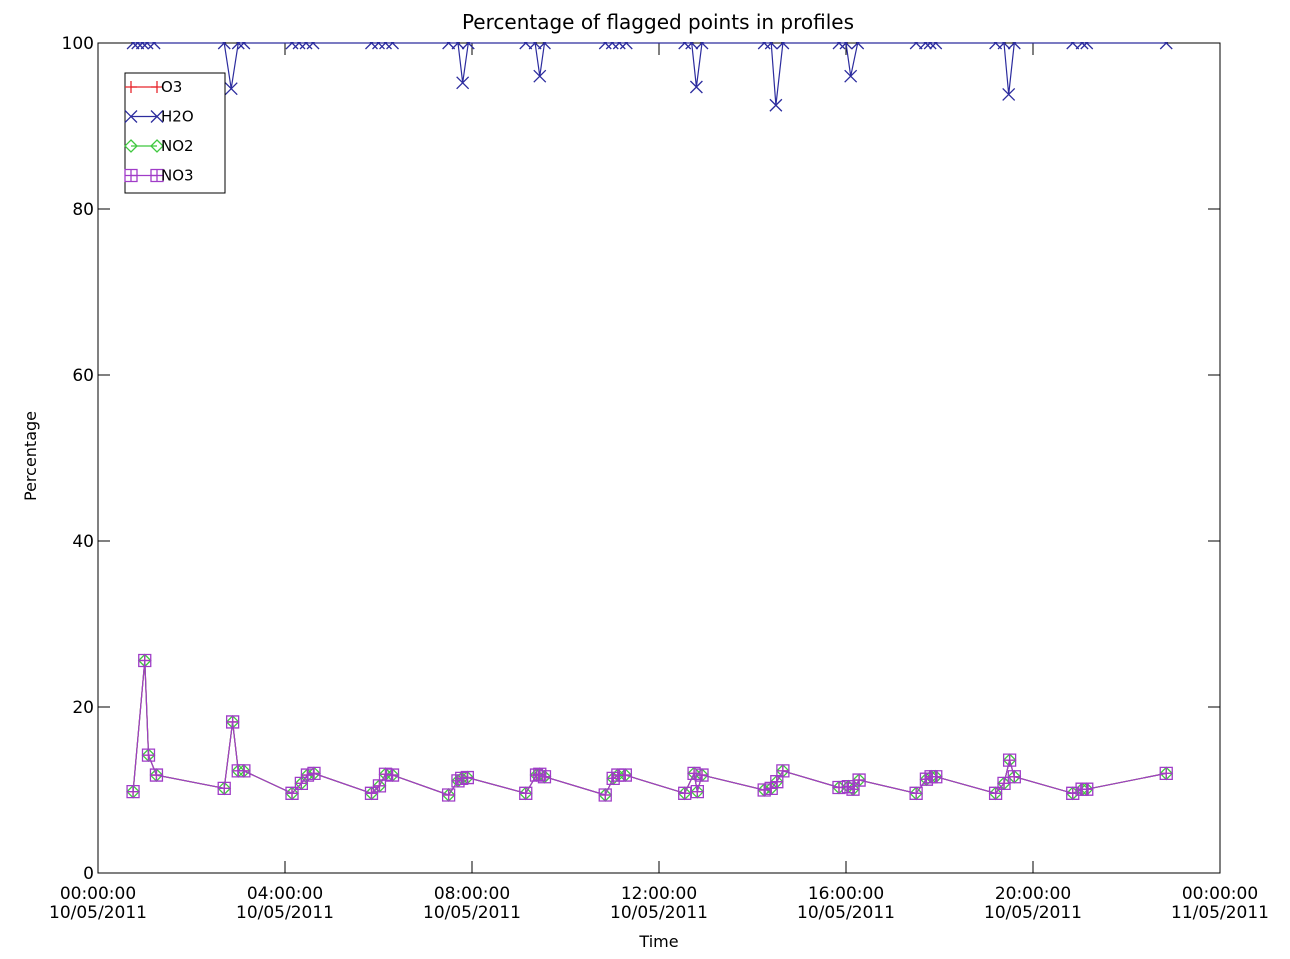  I want to click on legend-item-o3: O3, so click(153, 87).